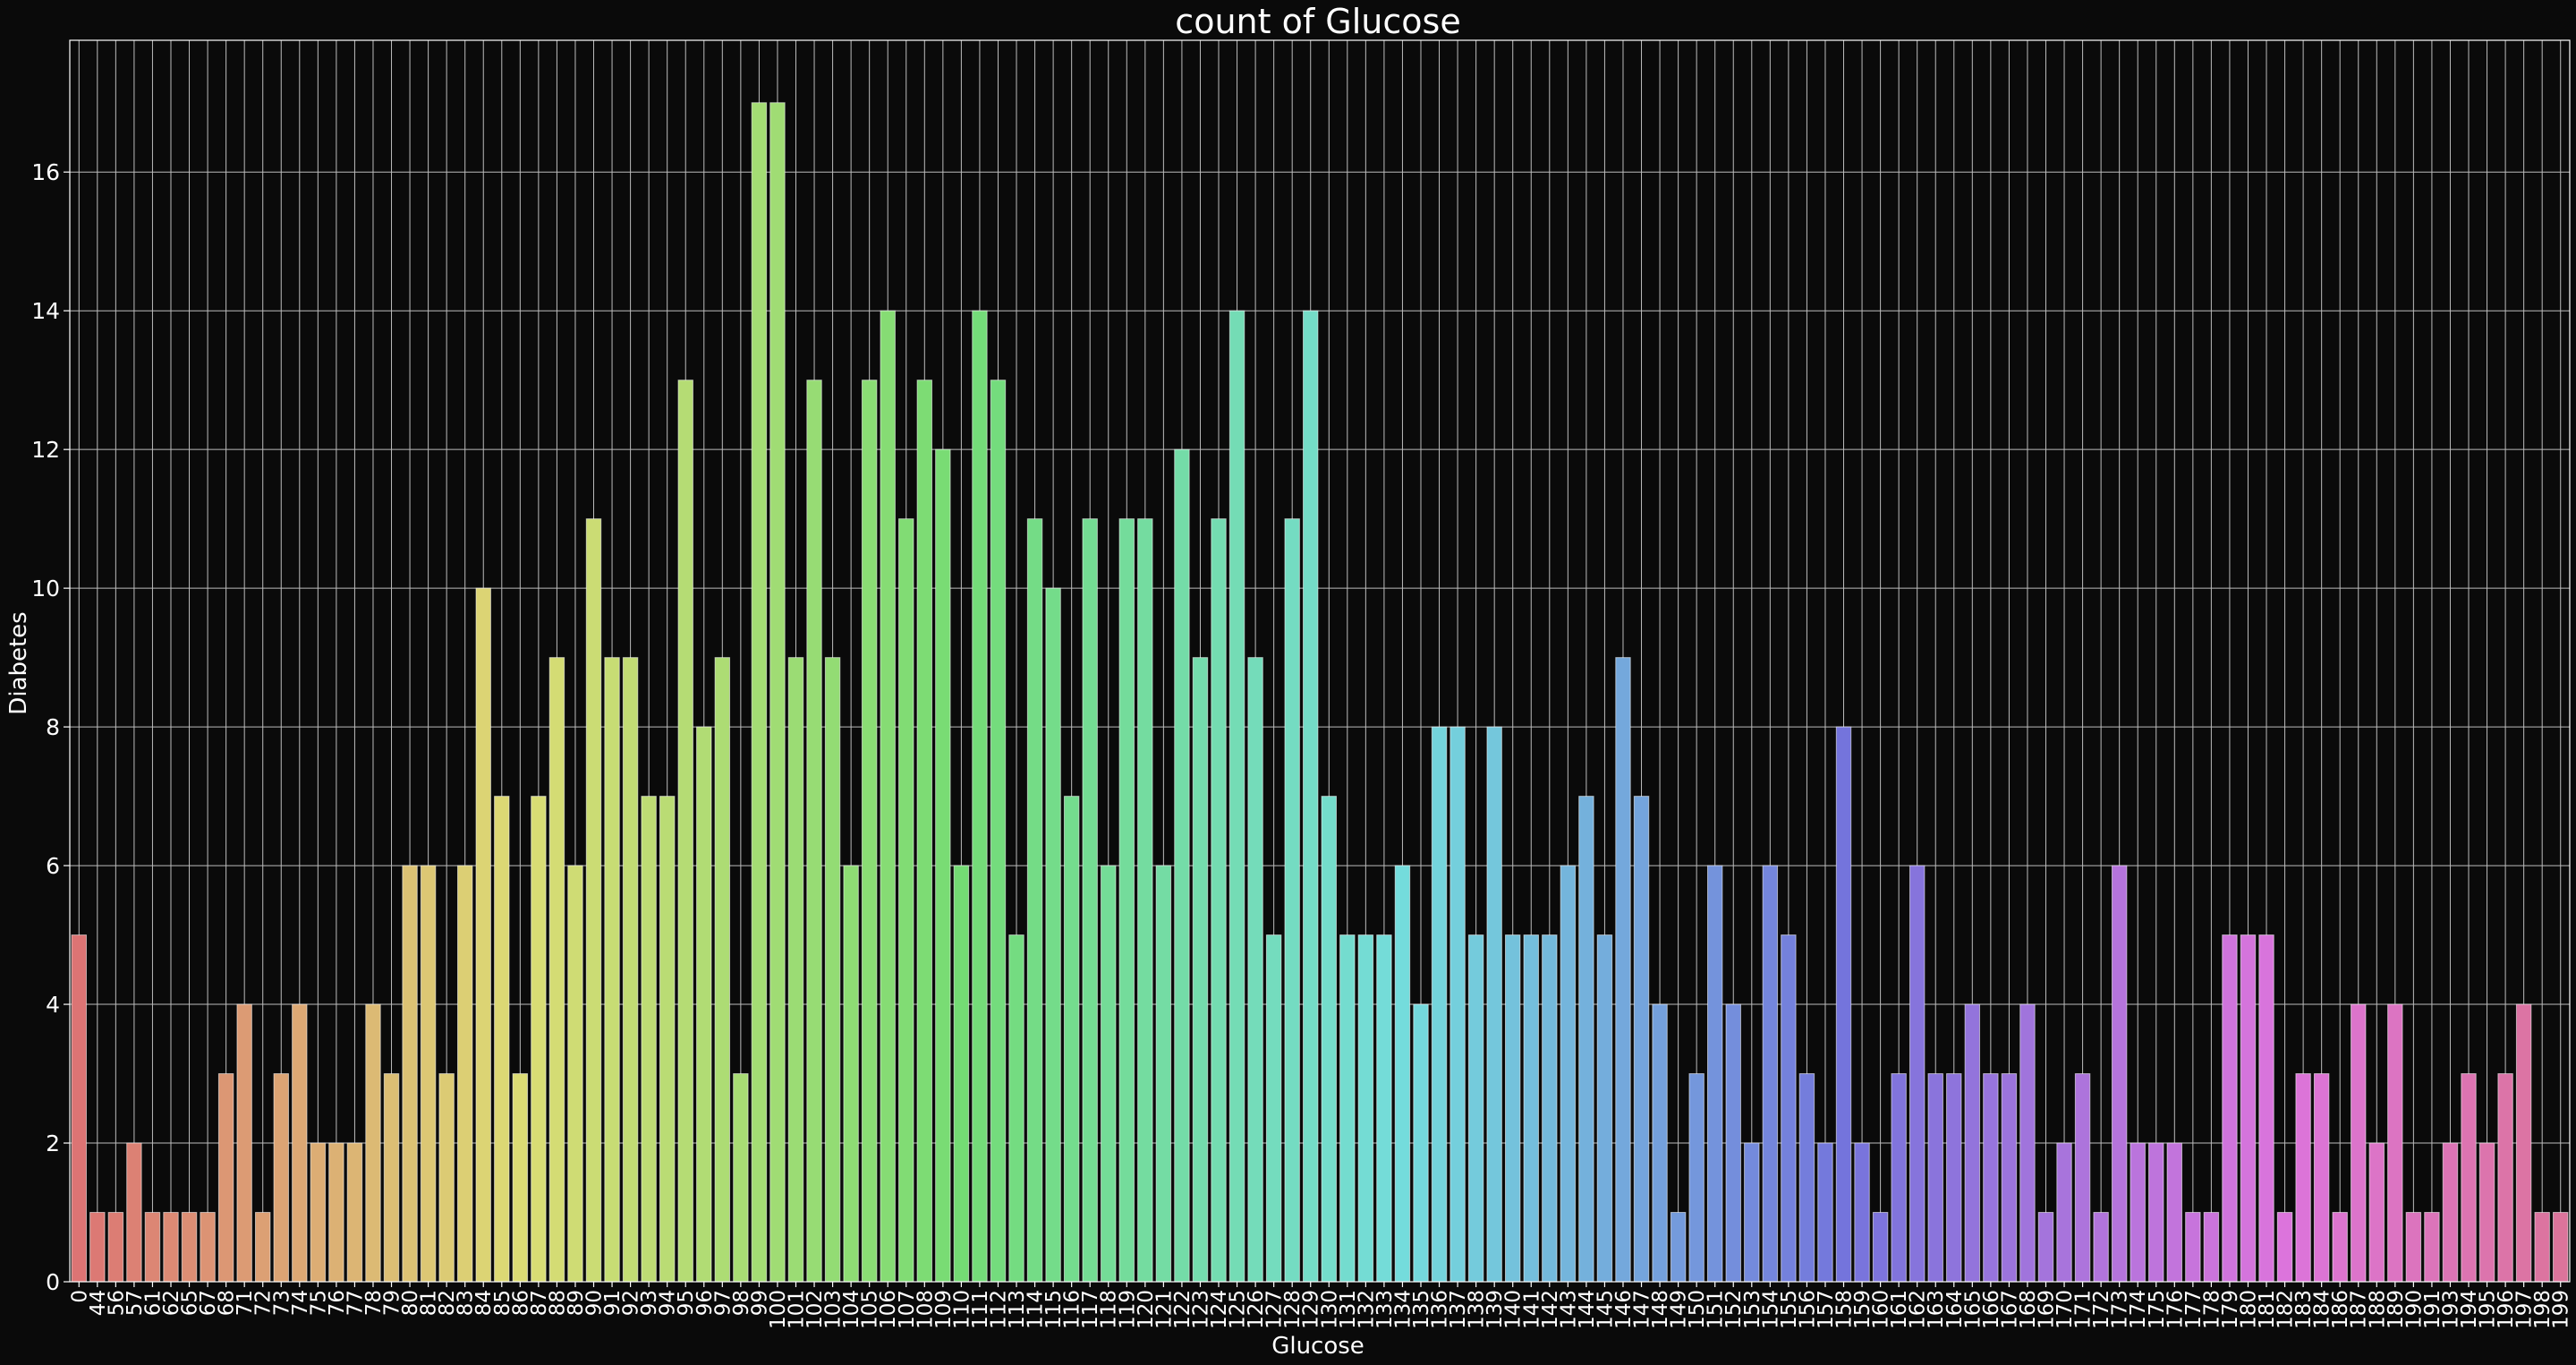  Describe the element at coordinates (116, 1303) in the screenshot. I see `x-tick-label: 56` at that location.